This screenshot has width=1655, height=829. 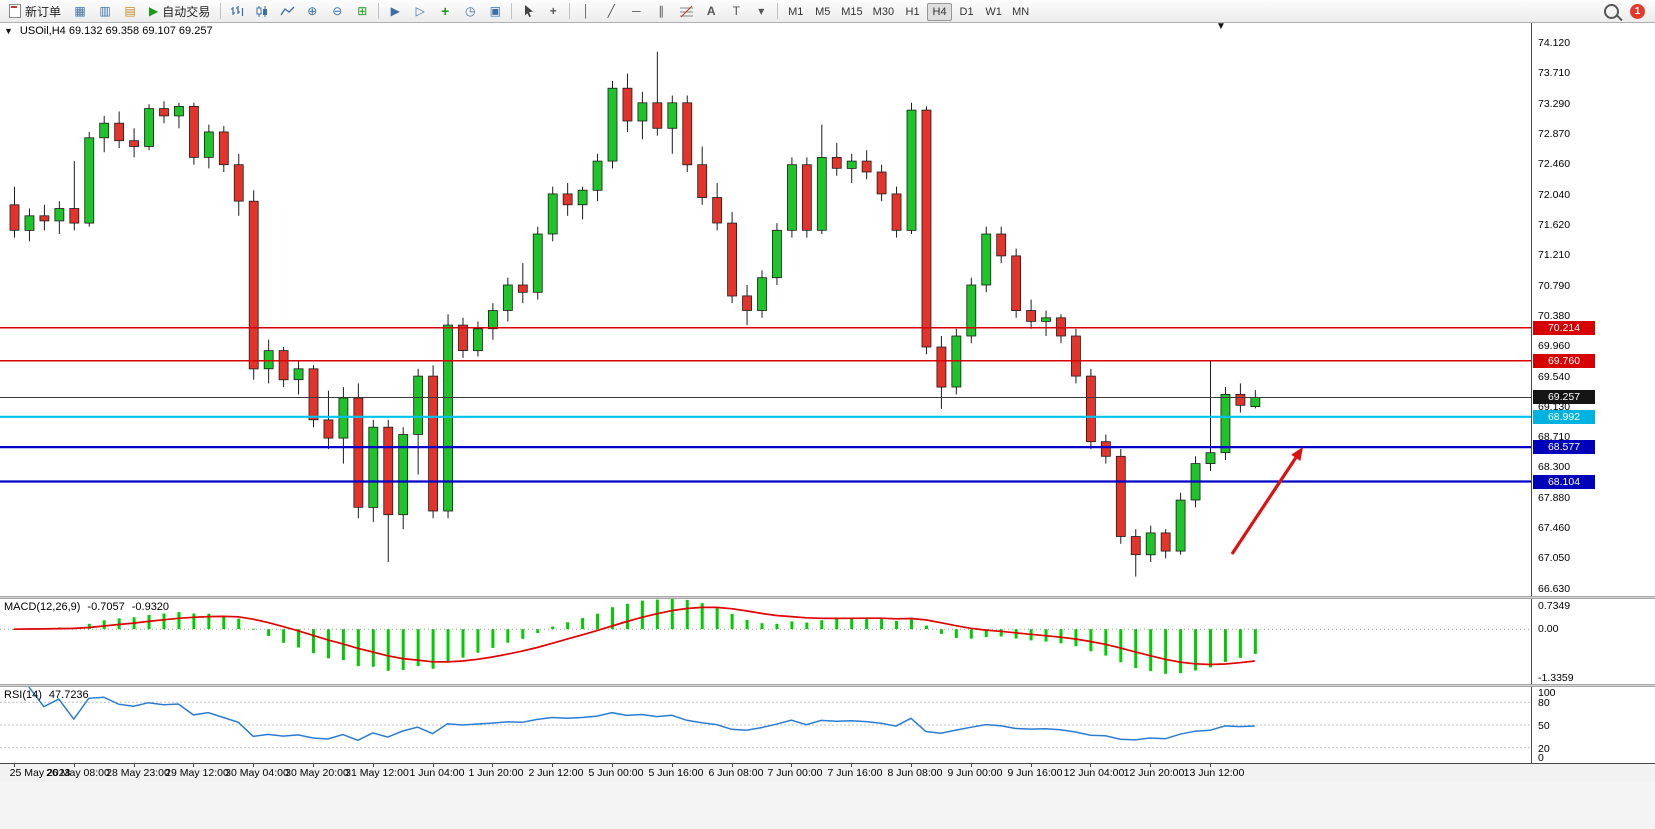 What do you see at coordinates (1266, 501) in the screenshot?
I see `trend-arrow-object` at bounding box center [1266, 501].